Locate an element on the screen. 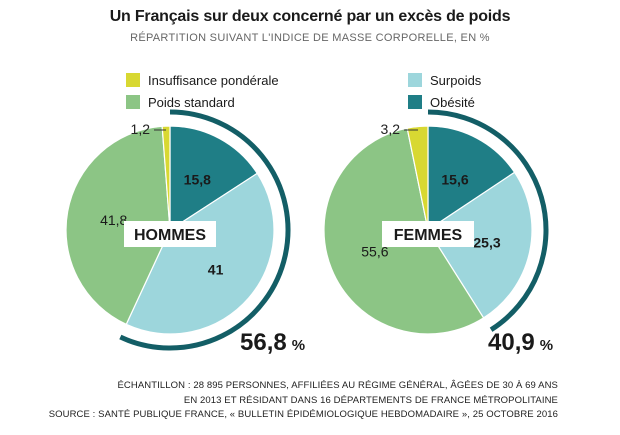  total-excess-value-femmes: 40,9 is located at coordinates (511, 342).